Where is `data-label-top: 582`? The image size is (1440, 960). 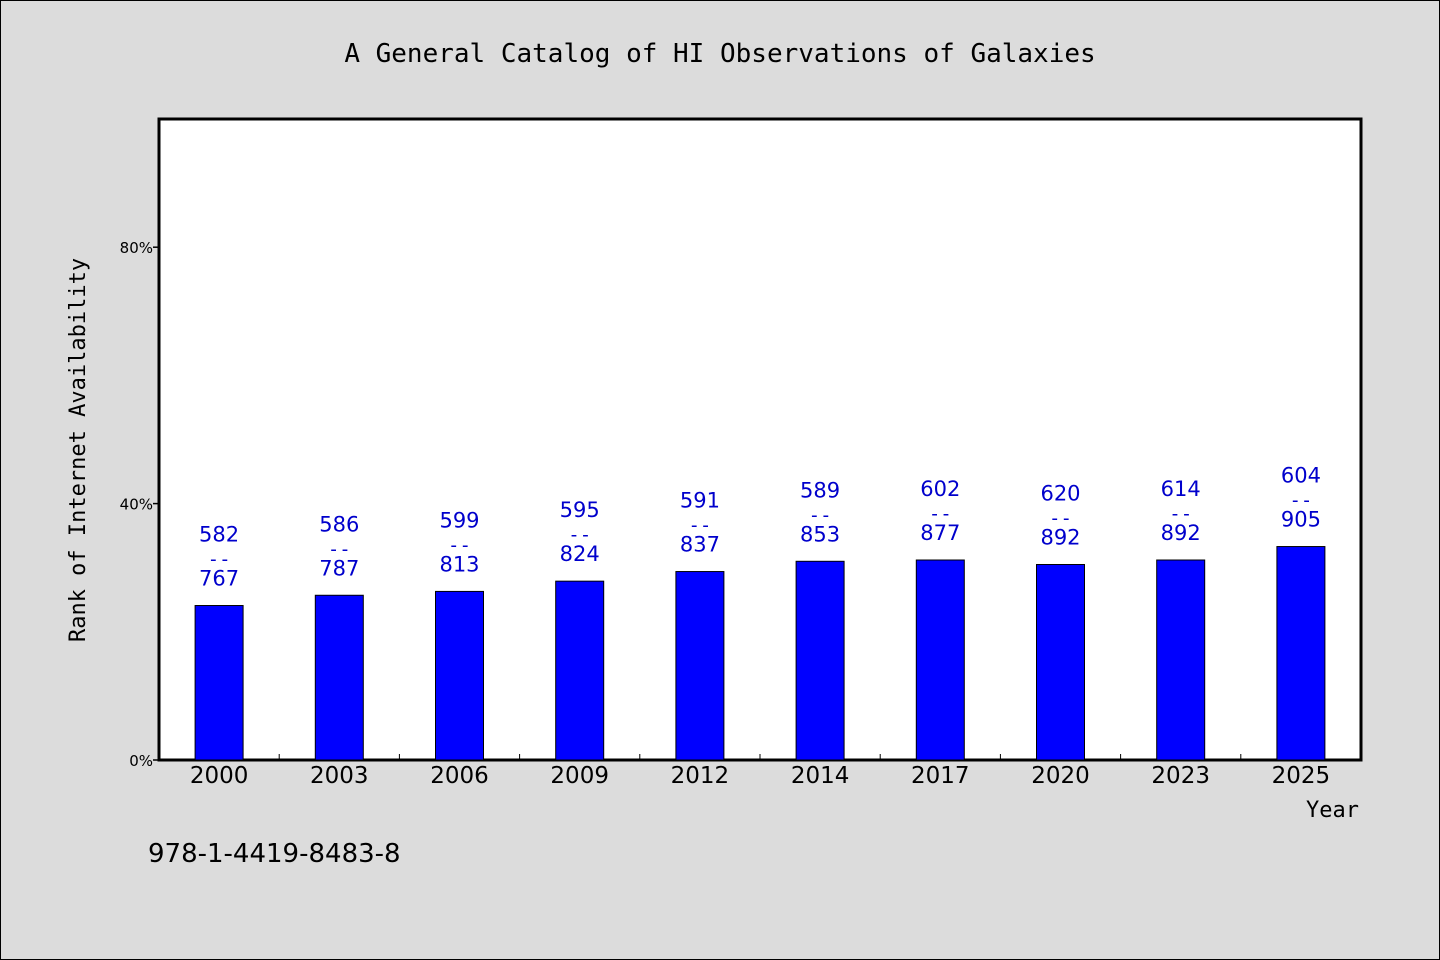
data-label-top: 582 is located at coordinates (219, 535).